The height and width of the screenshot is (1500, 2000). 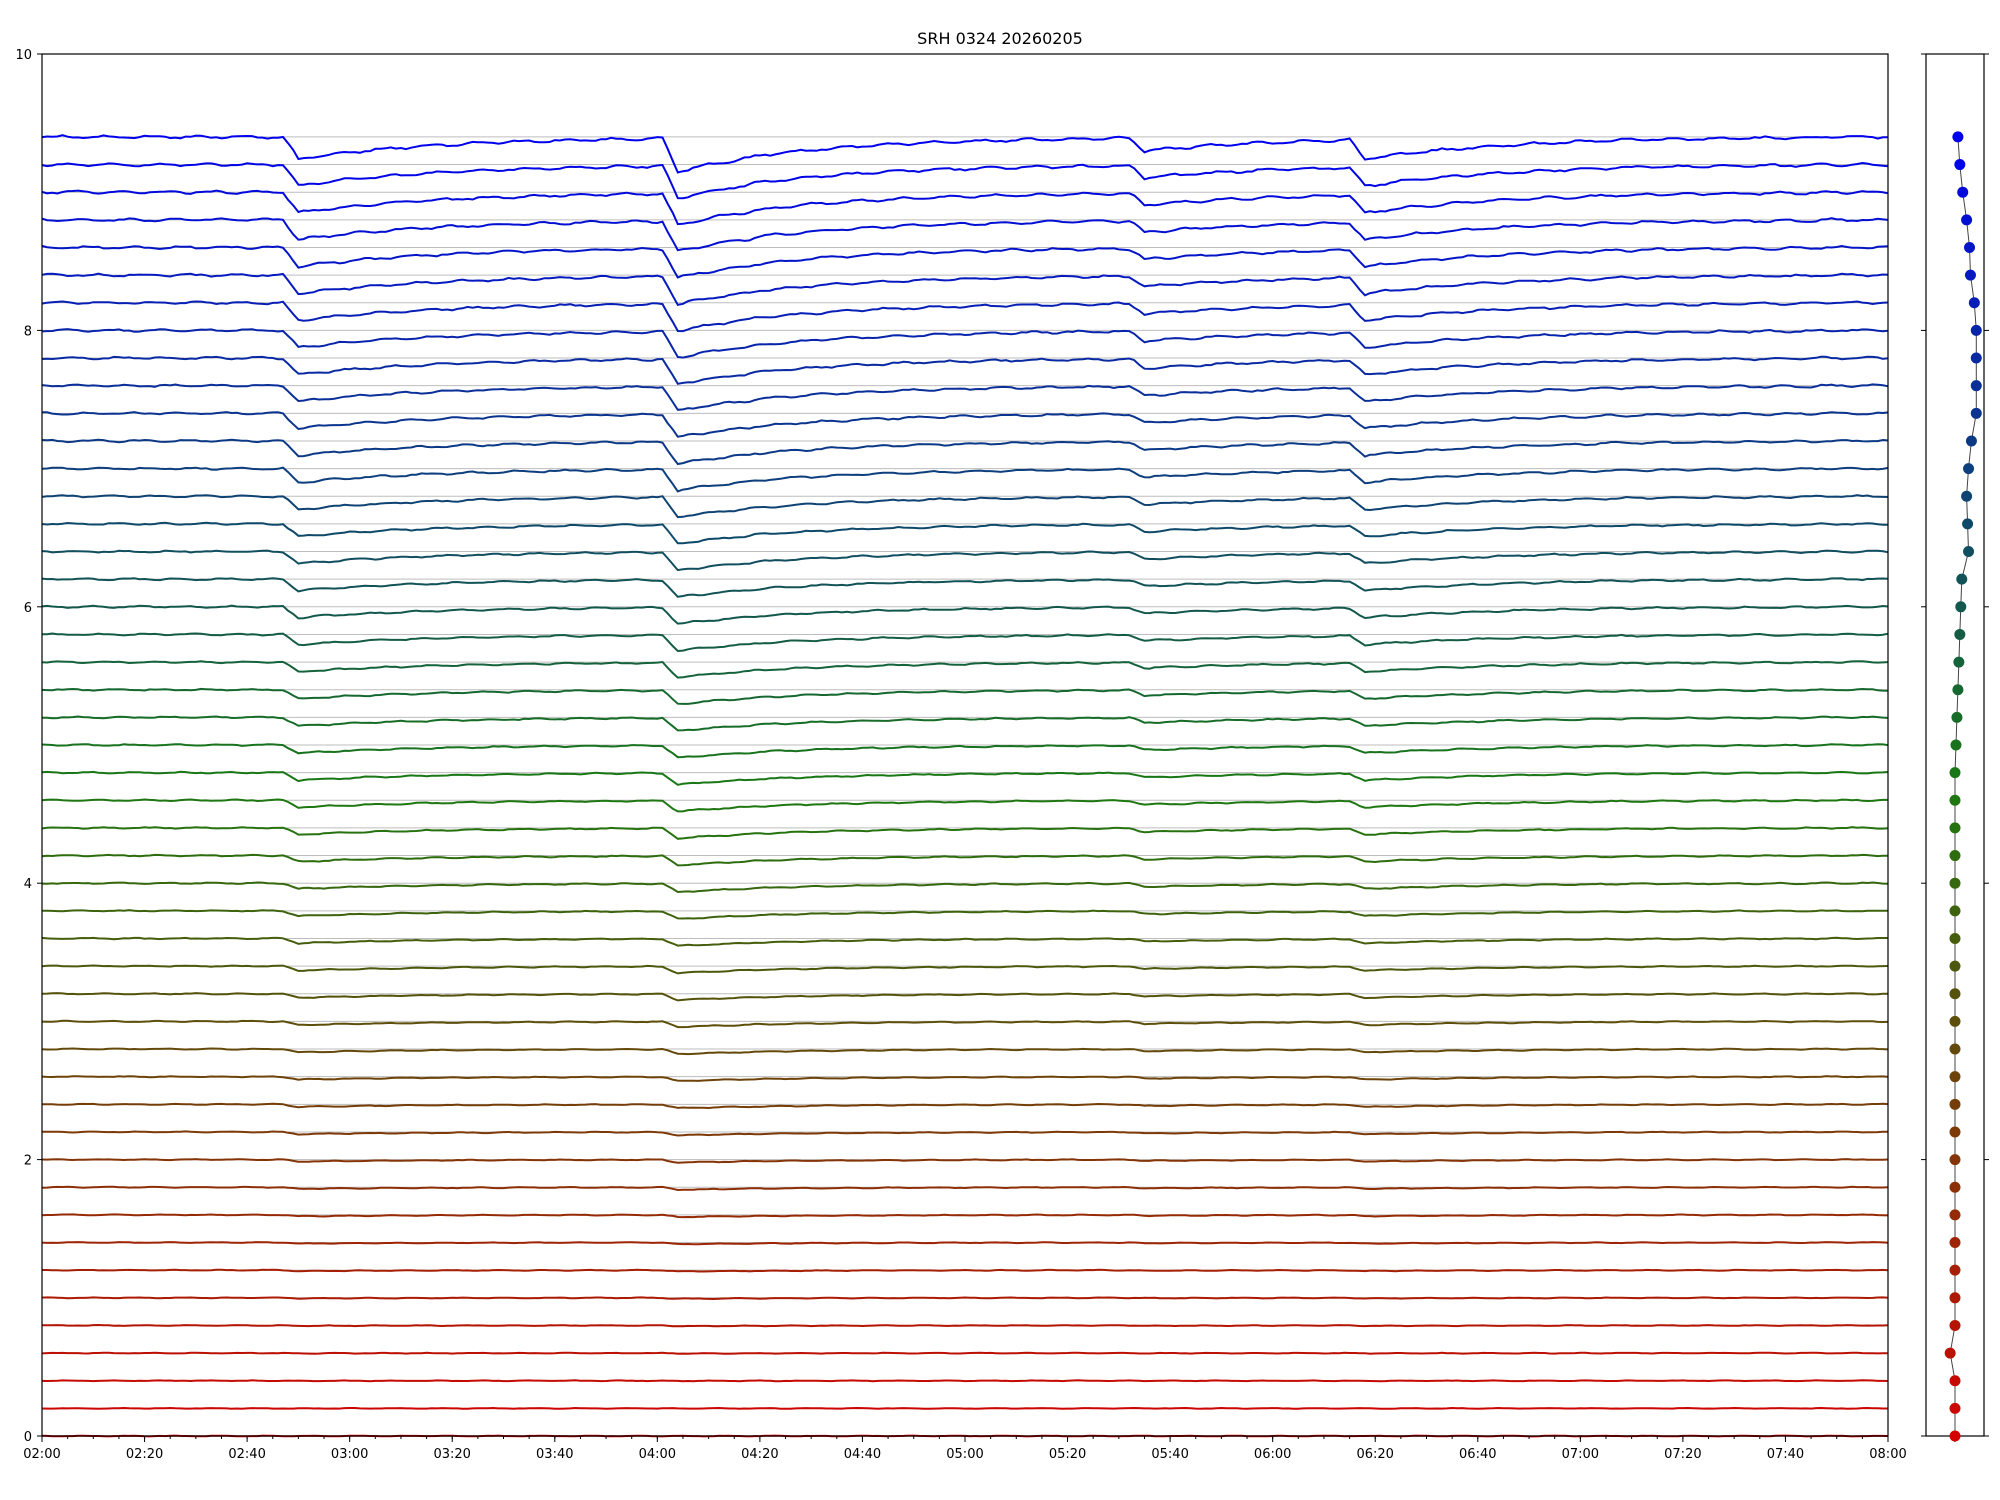 I want to click on x-tick-label: 04:20, so click(x=759, y=1454).